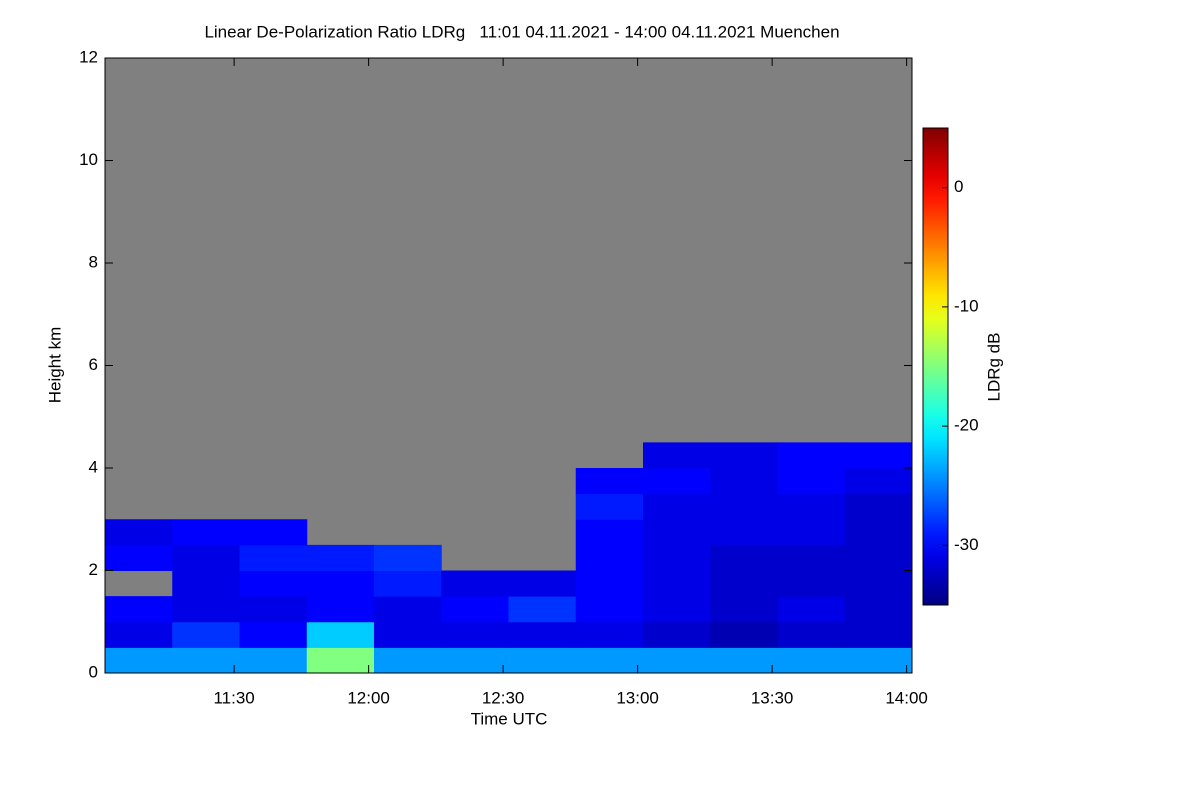 This screenshot has height=805, width=1200. Describe the element at coordinates (637, 697) in the screenshot. I see `x-tick-label: 13:00` at that location.